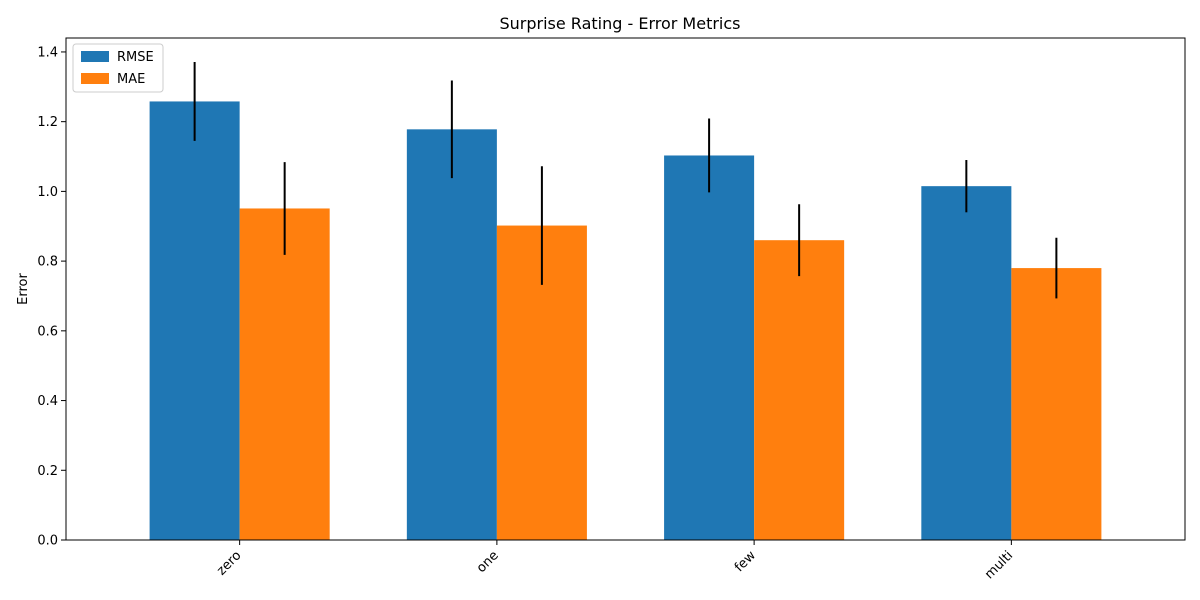  Describe the element at coordinates (488, 562) in the screenshot. I see `x-tick-label-one: one` at that location.